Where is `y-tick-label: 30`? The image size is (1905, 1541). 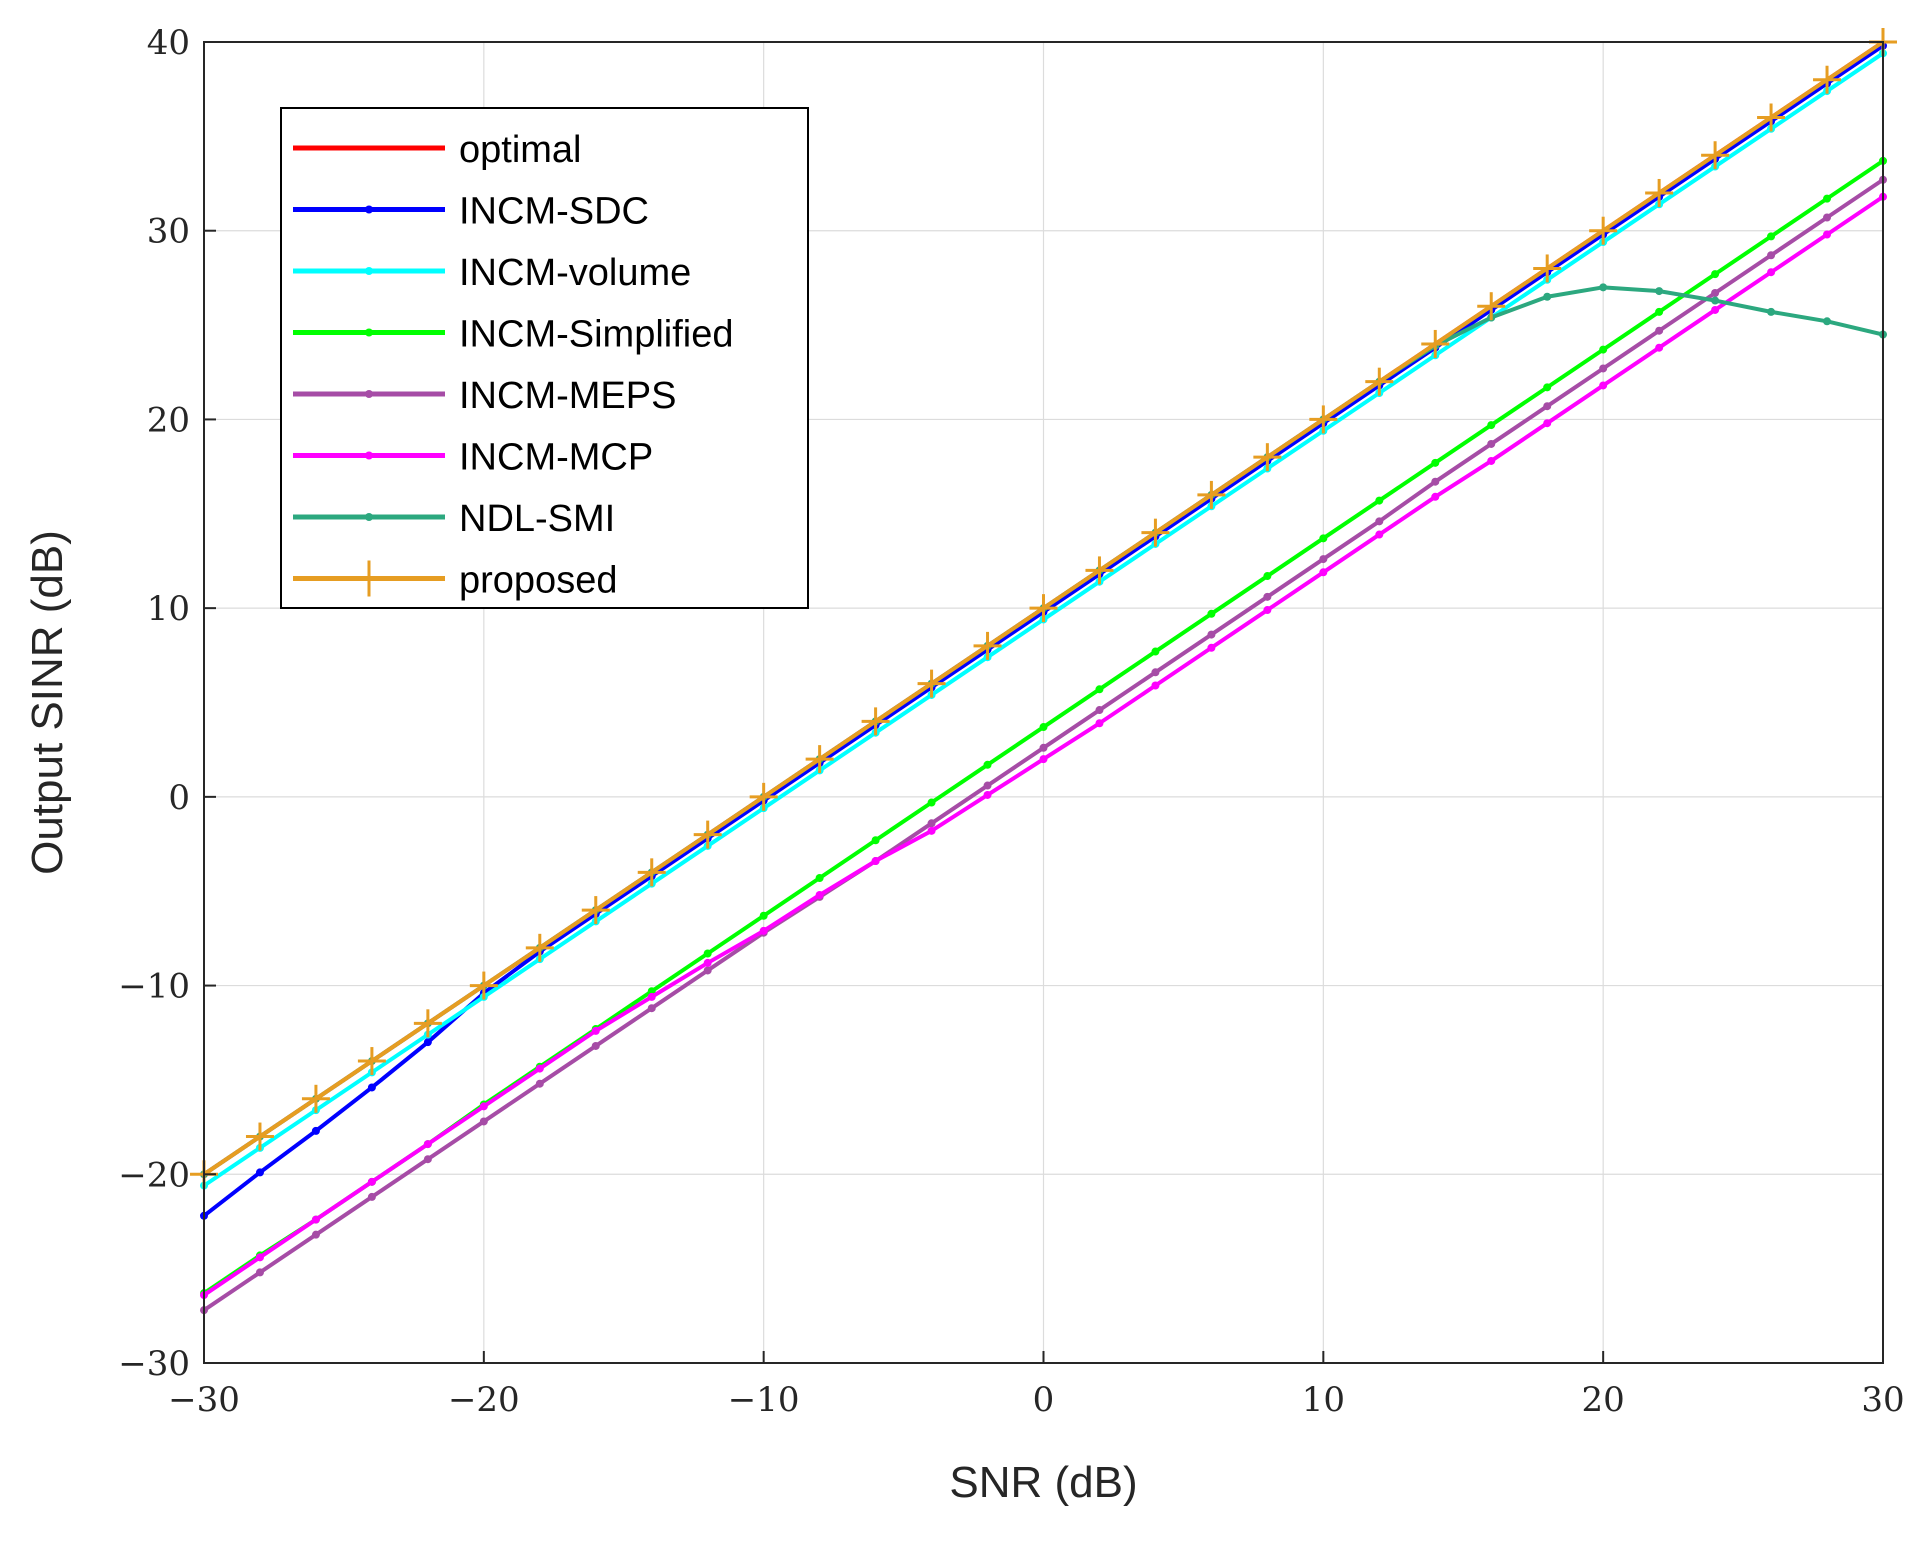 y-tick-label: 30 is located at coordinates (168, 232).